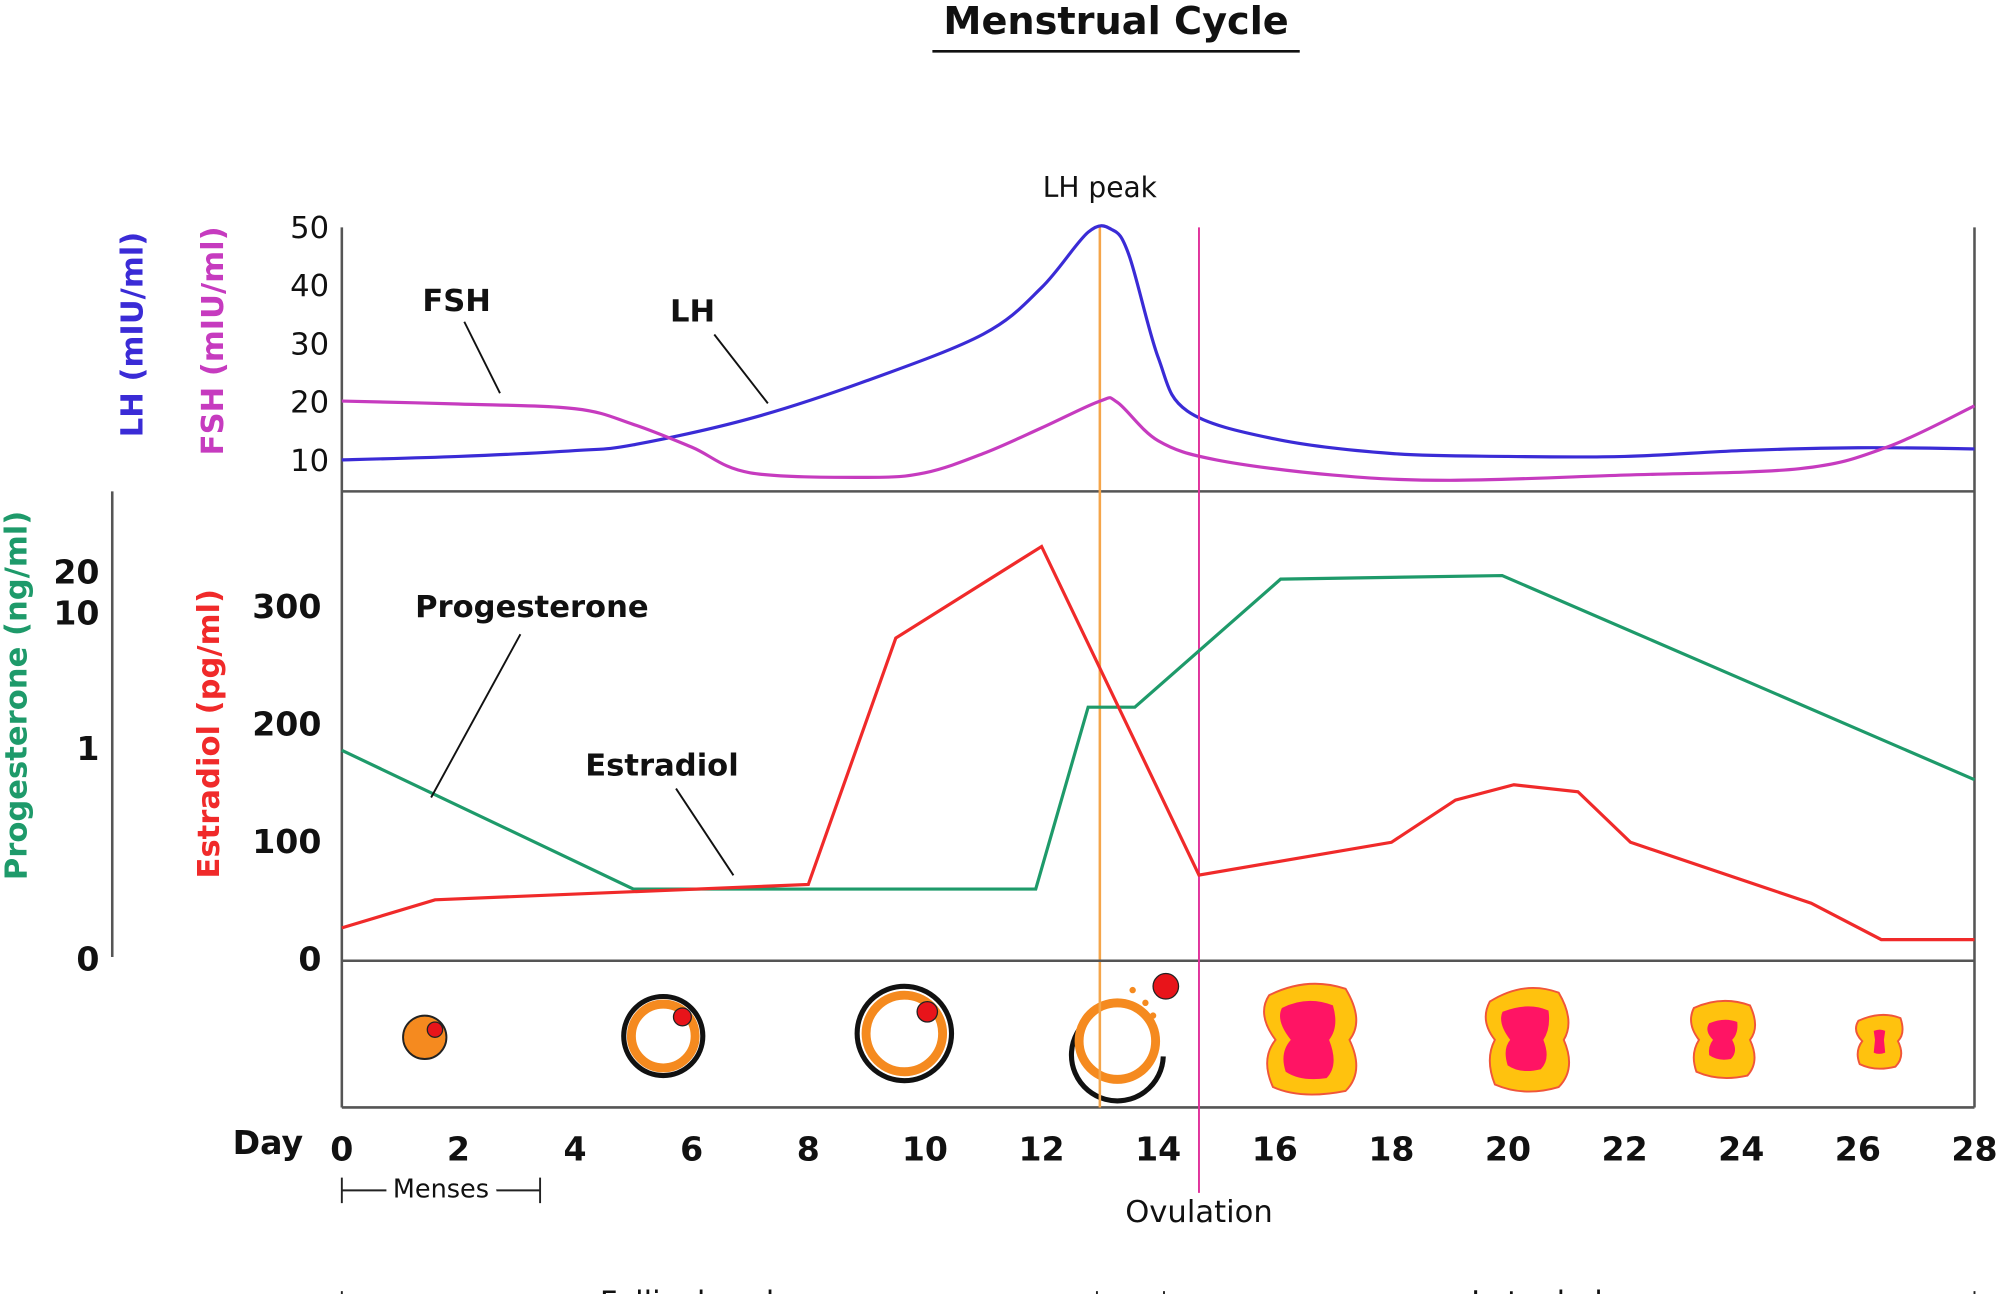 This screenshot has height=1298, width=2000. Describe the element at coordinates (1199, 1212) in the screenshot. I see `annotation: Ovulation` at that location.